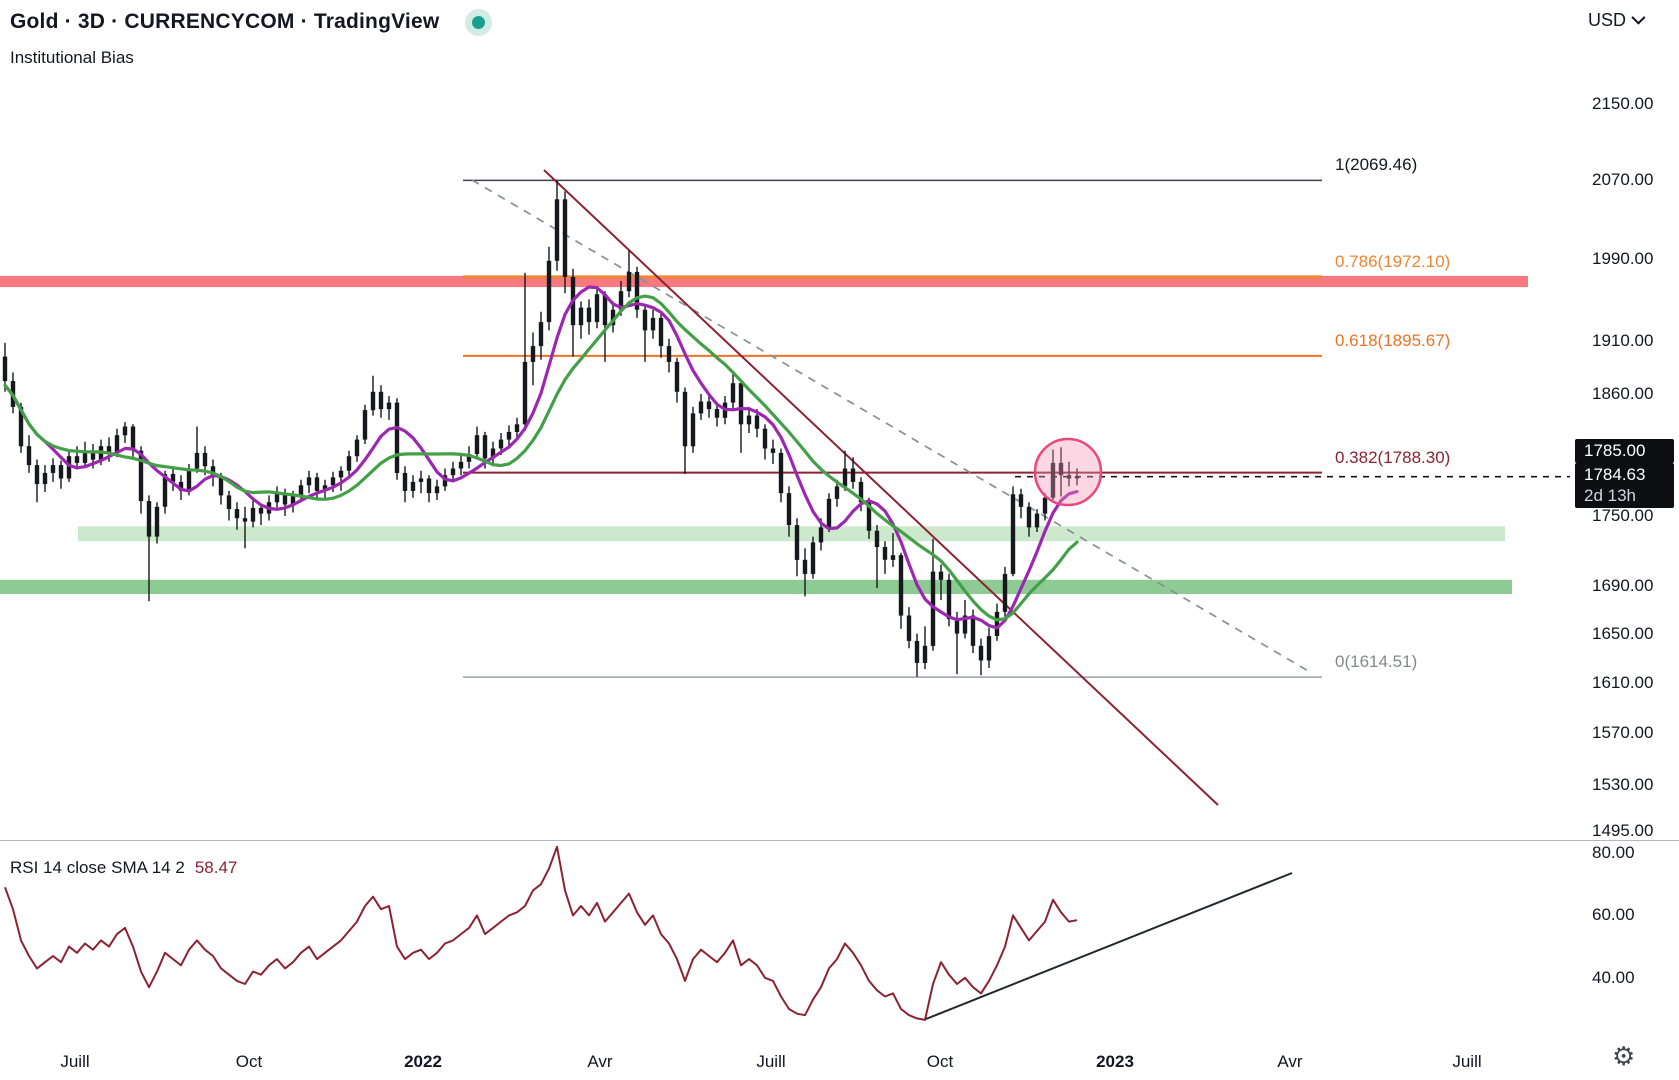 The width and height of the screenshot is (1679, 1080). Describe the element at coordinates (72, 57) in the screenshot. I see `indicator-title: Institutional Bias` at that location.